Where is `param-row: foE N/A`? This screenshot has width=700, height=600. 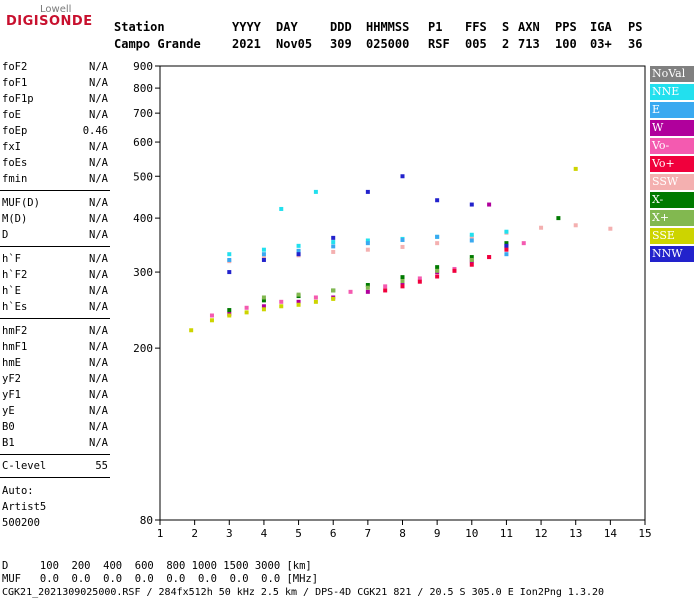 param-row: foE N/A is located at coordinates (55, 117).